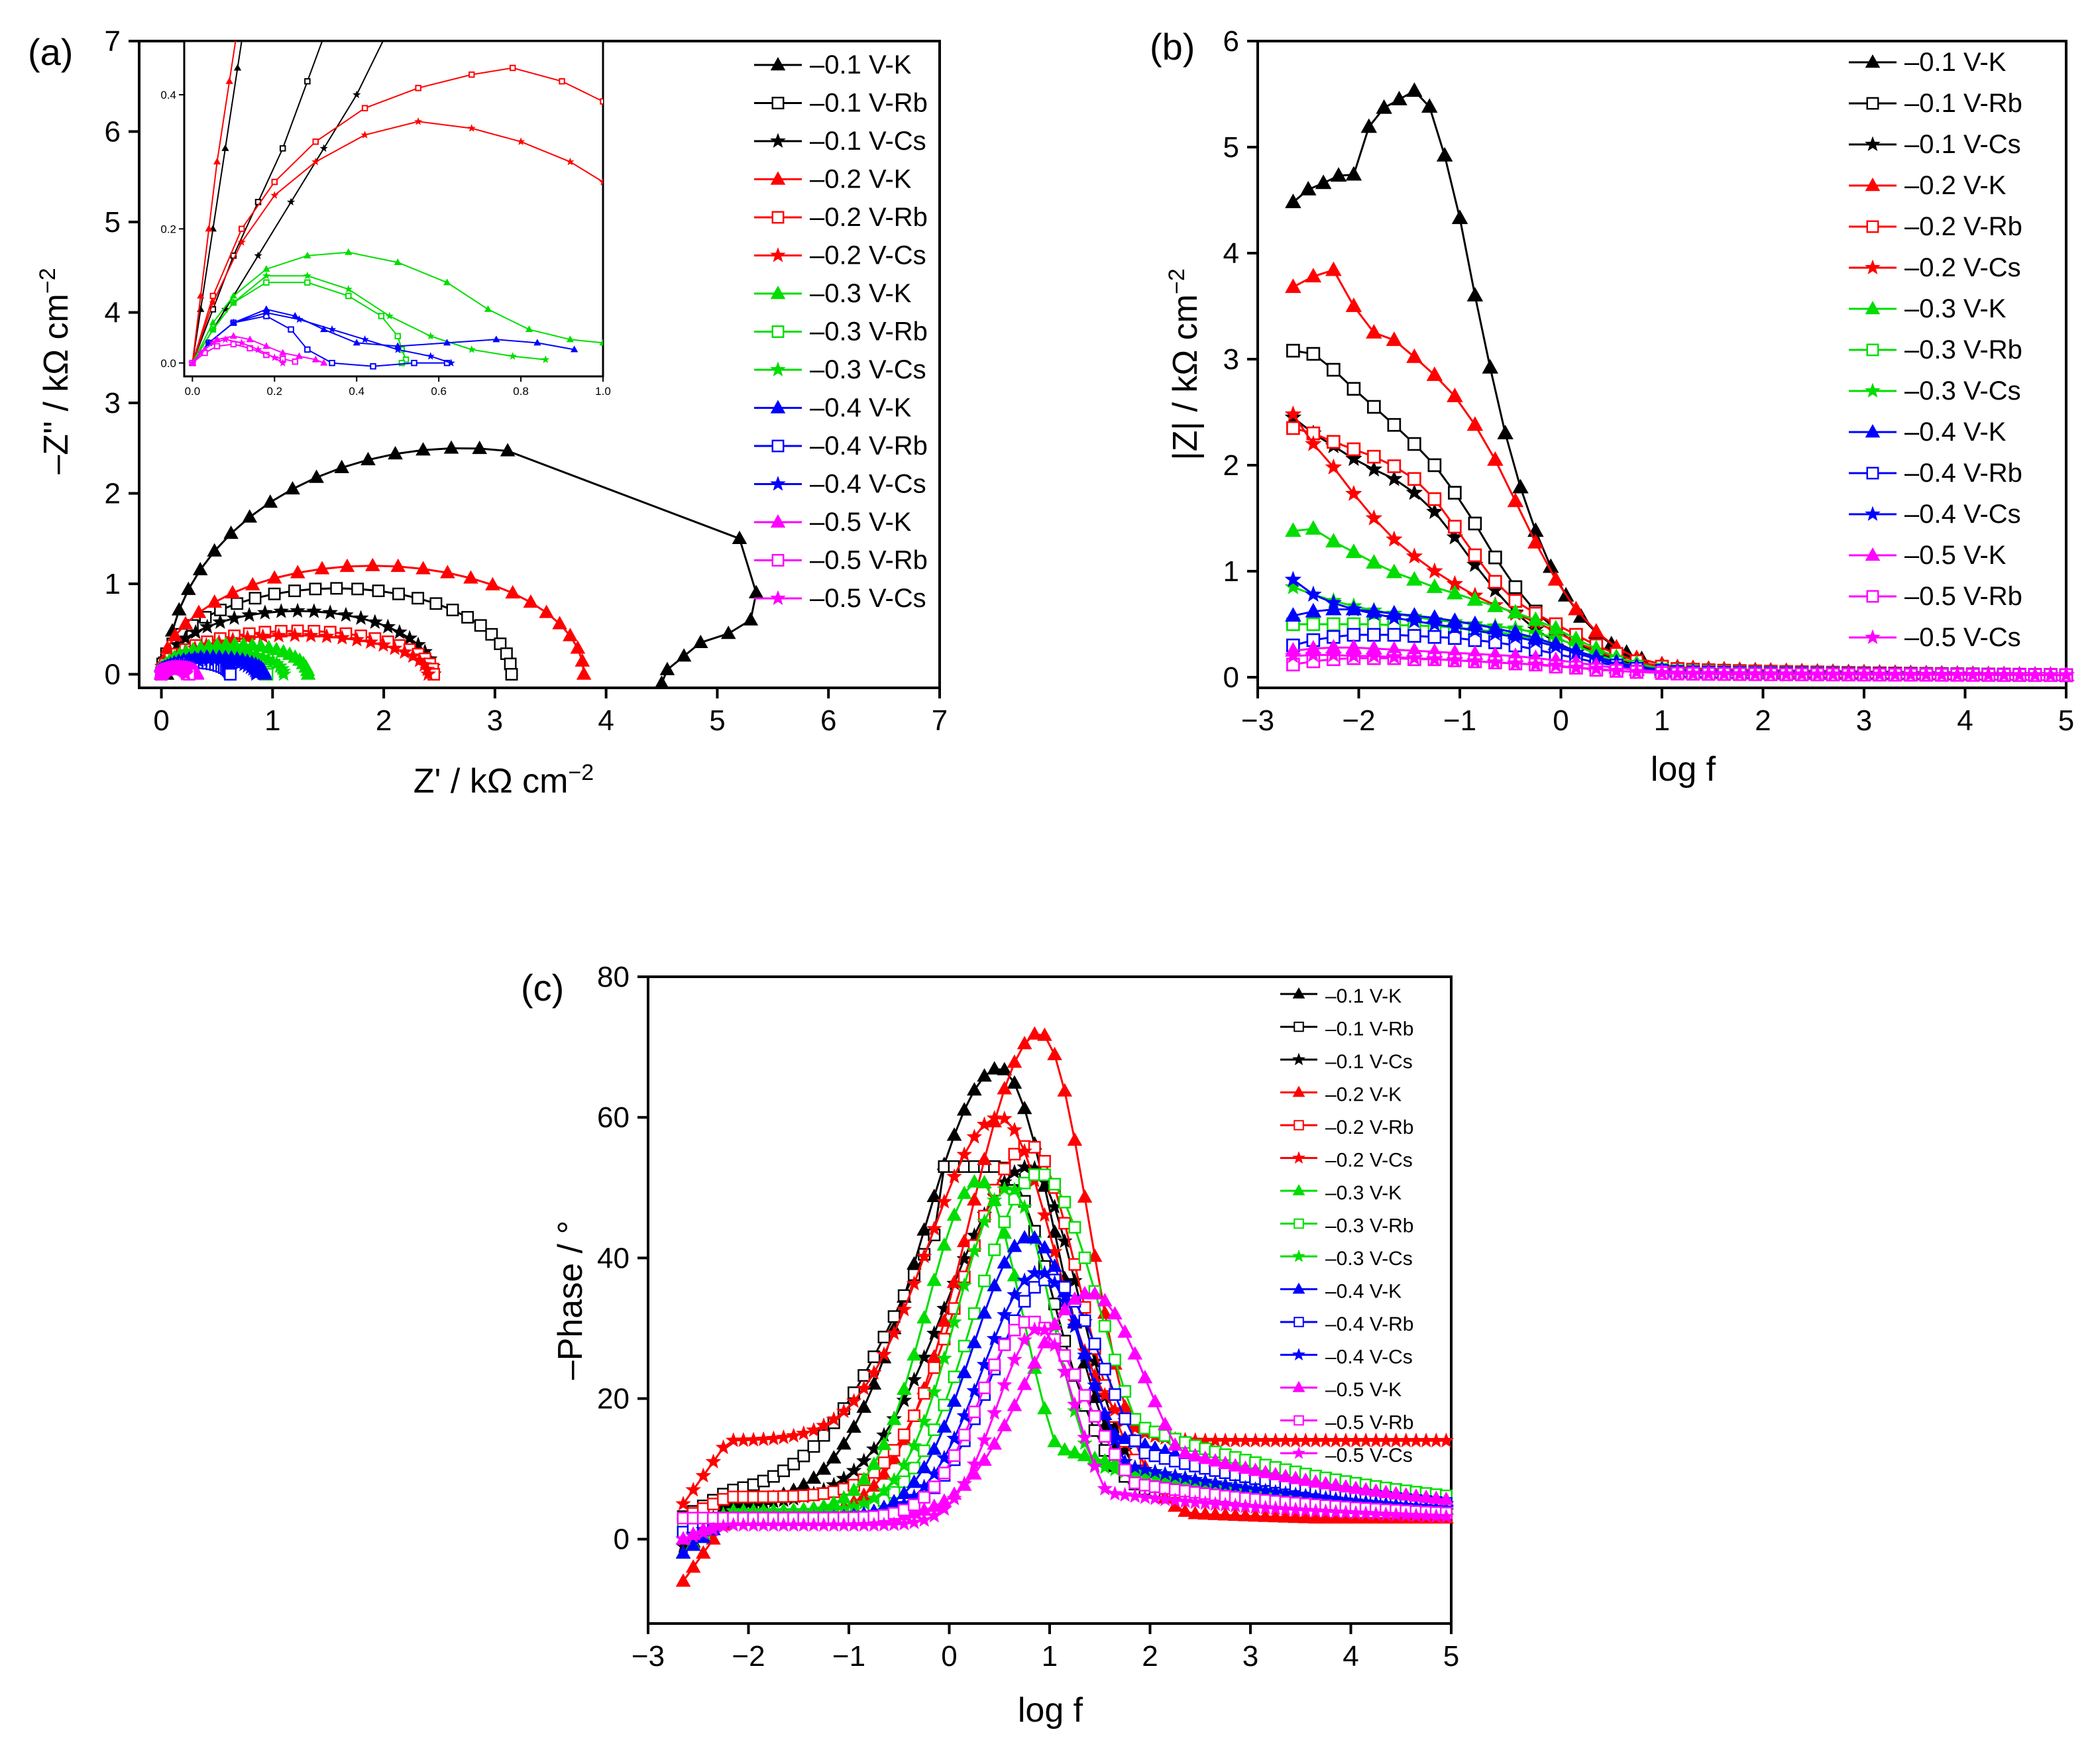 The image size is (2092, 1764). Describe the element at coordinates (1150, 1656) in the screenshot. I see `x-tick-label: 2` at that location.